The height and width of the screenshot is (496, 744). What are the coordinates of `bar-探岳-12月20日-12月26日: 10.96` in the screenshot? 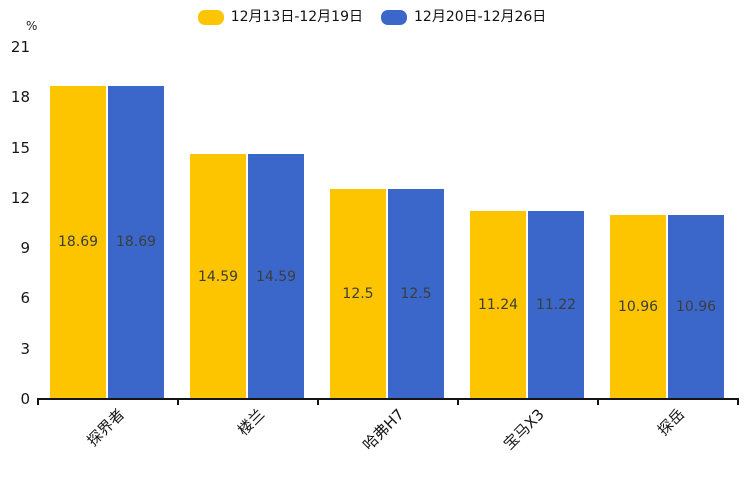 It's located at (696, 307).